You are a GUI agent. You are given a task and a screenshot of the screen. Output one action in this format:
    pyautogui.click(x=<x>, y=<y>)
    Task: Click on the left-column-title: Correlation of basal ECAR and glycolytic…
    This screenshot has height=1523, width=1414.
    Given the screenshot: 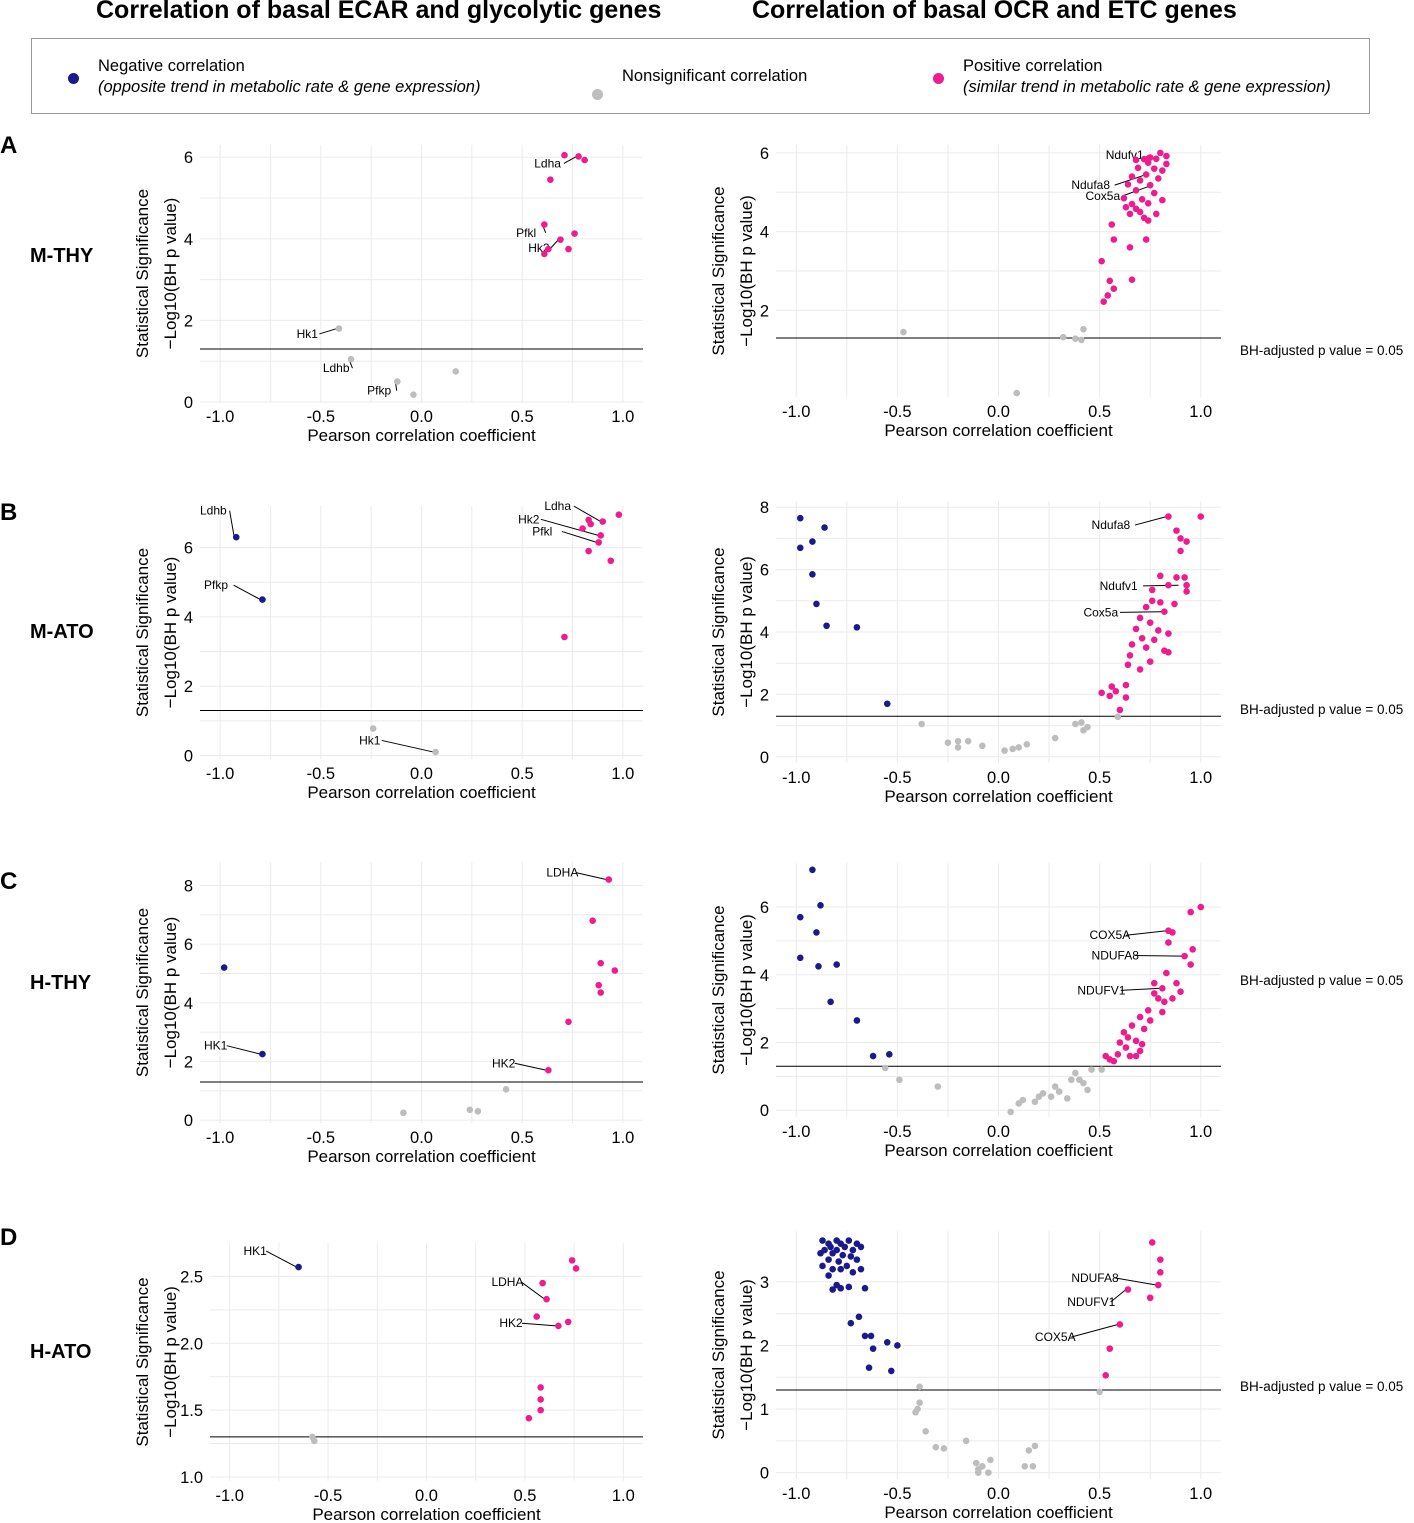 What is the action you would take?
    pyautogui.click(x=379, y=12)
    